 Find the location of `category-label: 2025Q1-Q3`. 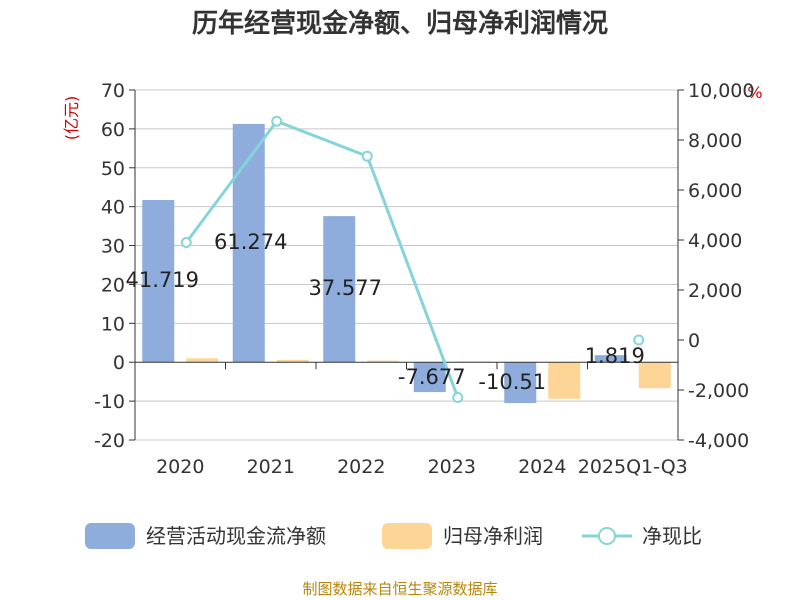

category-label: 2025Q1-Q3 is located at coordinates (633, 467).